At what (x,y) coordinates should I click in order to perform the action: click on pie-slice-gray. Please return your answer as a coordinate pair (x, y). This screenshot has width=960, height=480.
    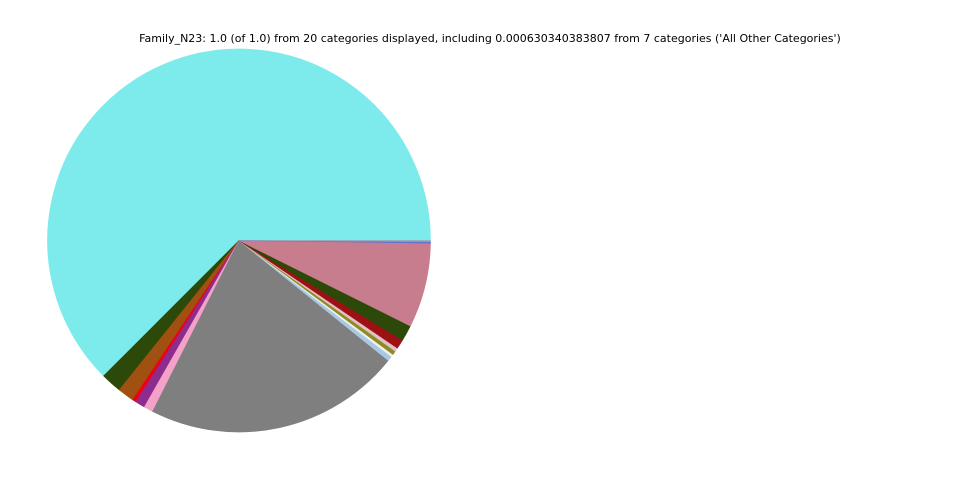
    Looking at the image, I should click on (270, 336).